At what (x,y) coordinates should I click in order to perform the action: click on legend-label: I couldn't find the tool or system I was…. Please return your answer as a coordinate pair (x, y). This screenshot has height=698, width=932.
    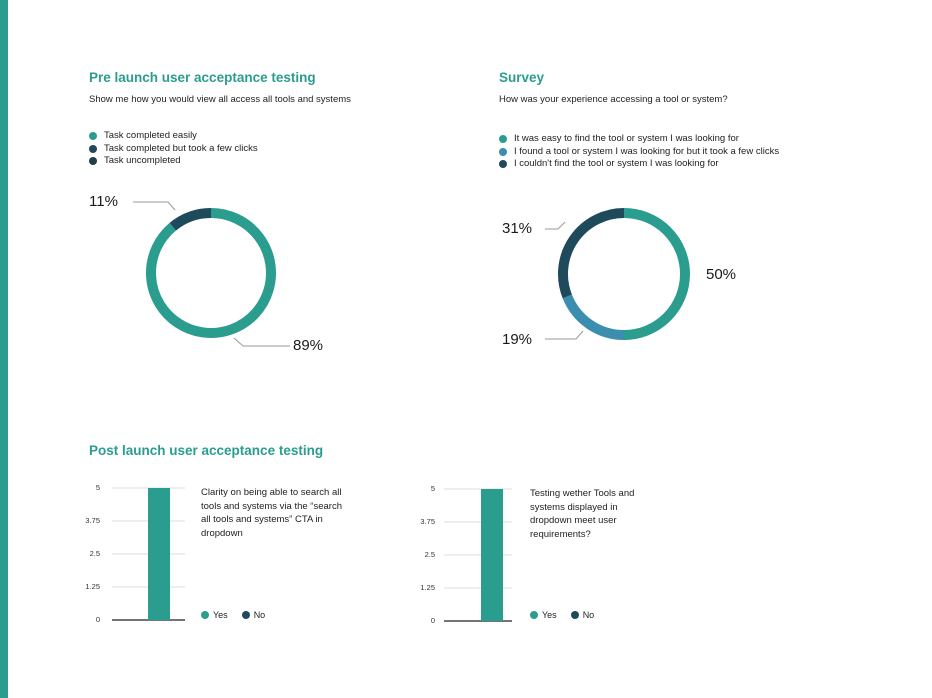
    Looking at the image, I should click on (616, 163).